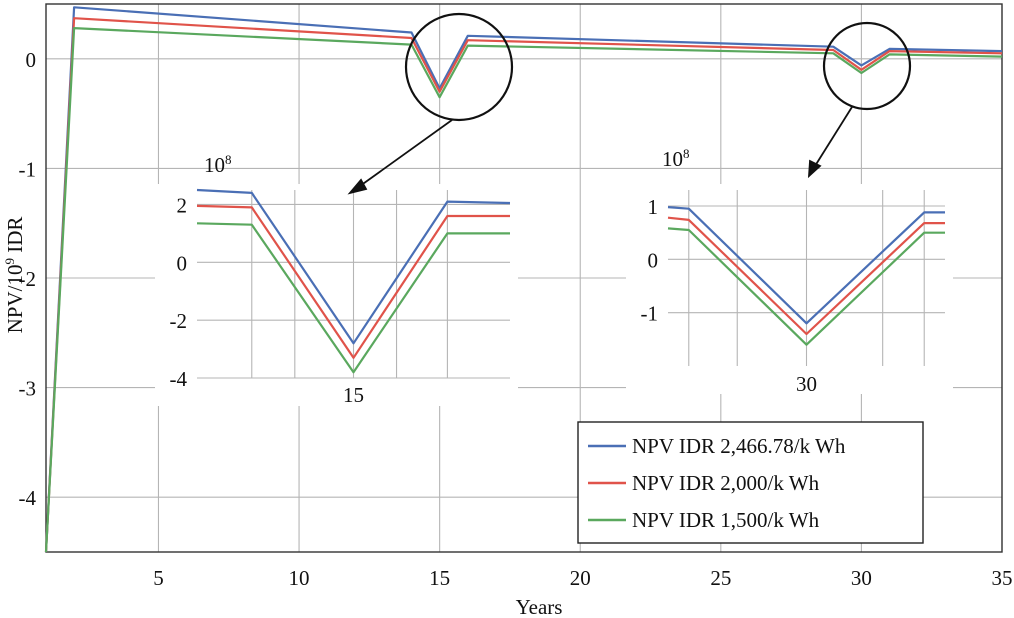  What do you see at coordinates (726, 483) in the screenshot?
I see `legend-label: NPV IDR 2,000/k Wh` at bounding box center [726, 483].